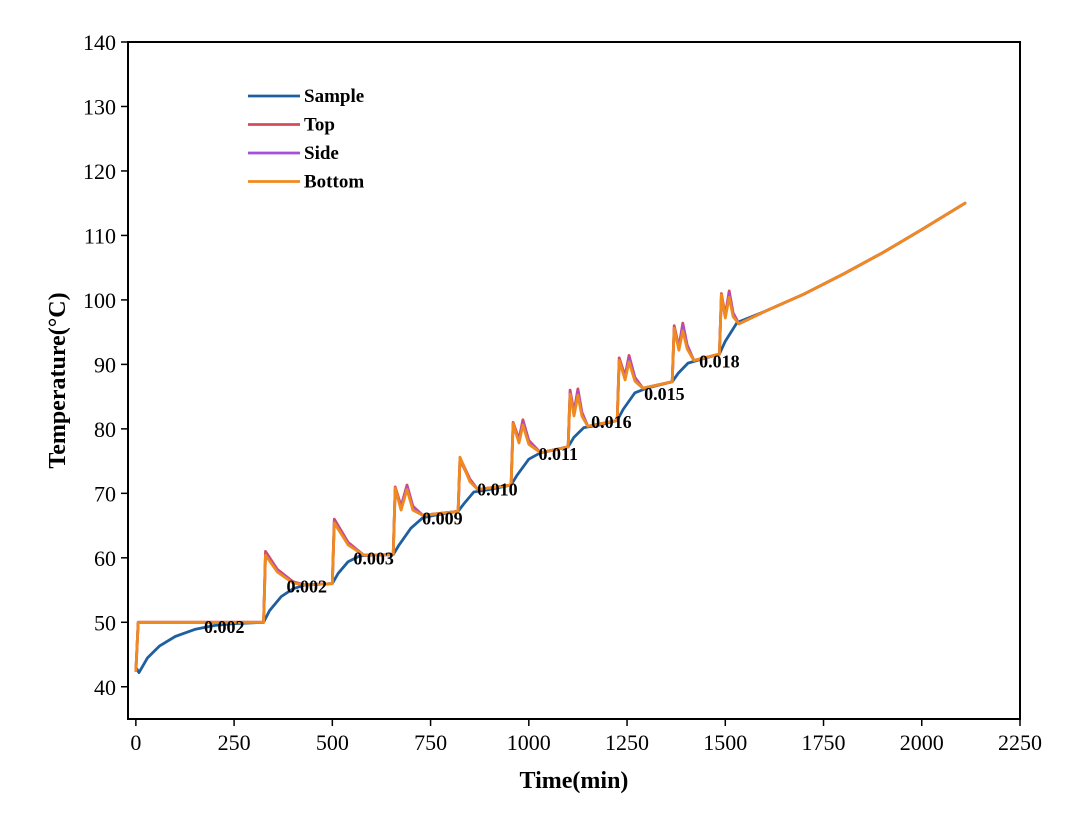 This screenshot has width=1080, height=826. I want to click on rate-annotation: 0.011, so click(559, 454).